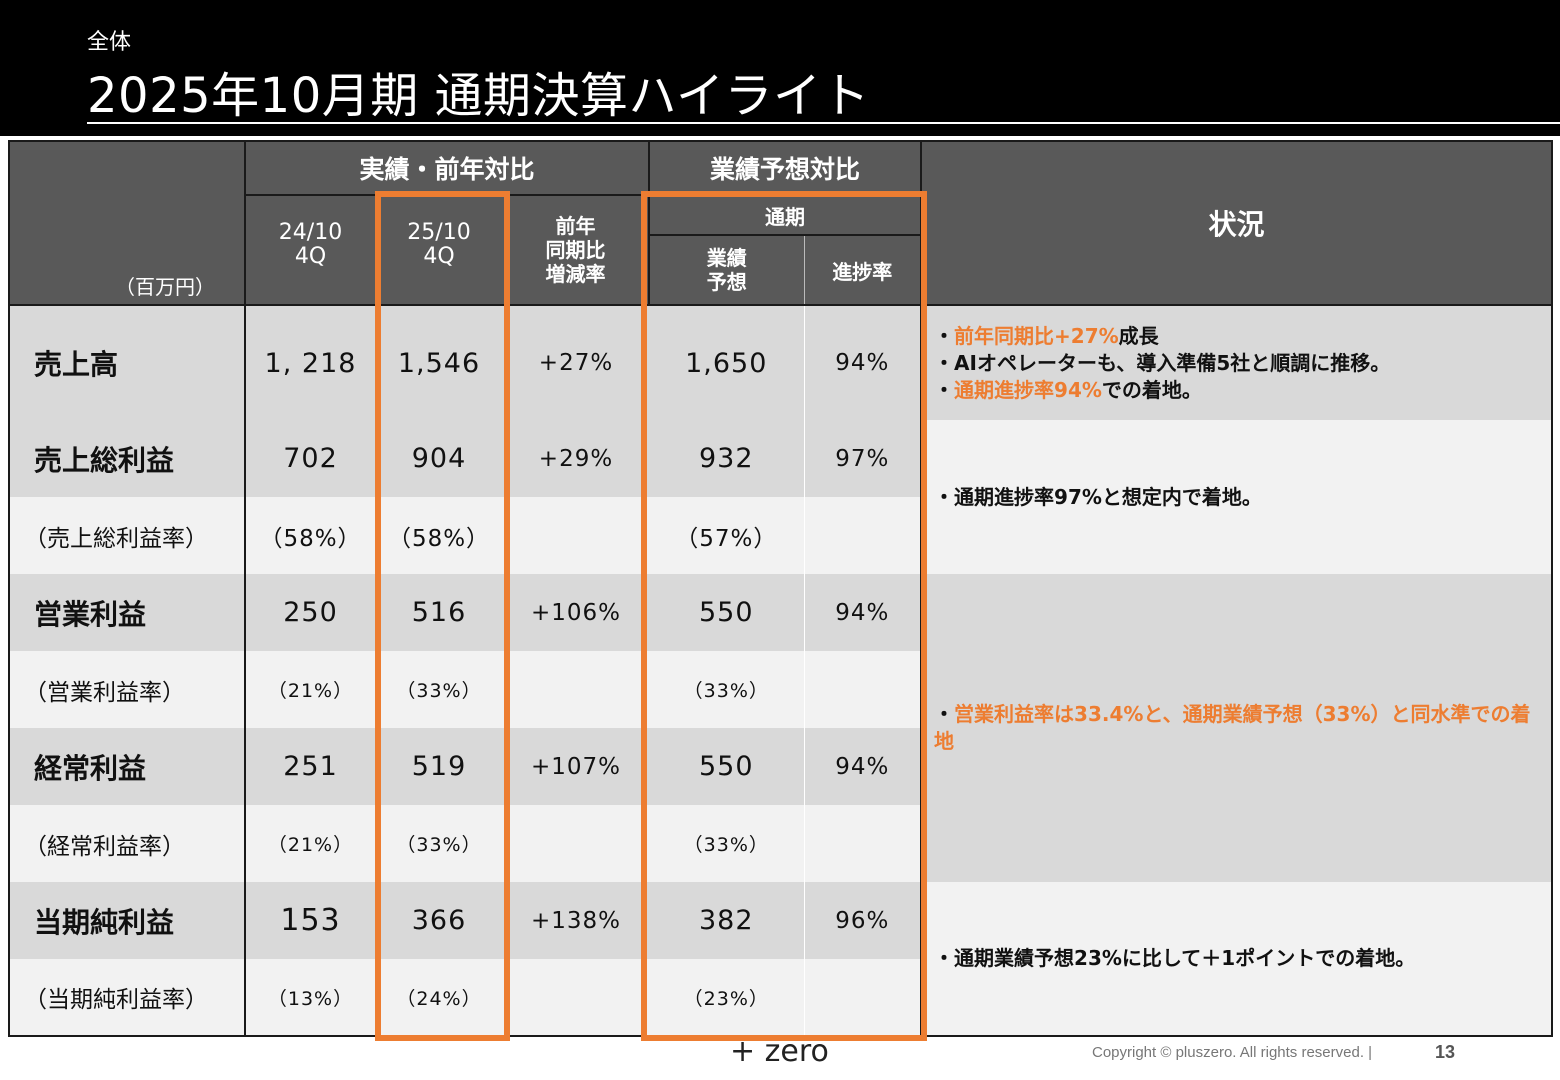 Image resolution: width=1560 pixels, height=1080 pixels. I want to click on row-label: 当期純利益, so click(127, 920).